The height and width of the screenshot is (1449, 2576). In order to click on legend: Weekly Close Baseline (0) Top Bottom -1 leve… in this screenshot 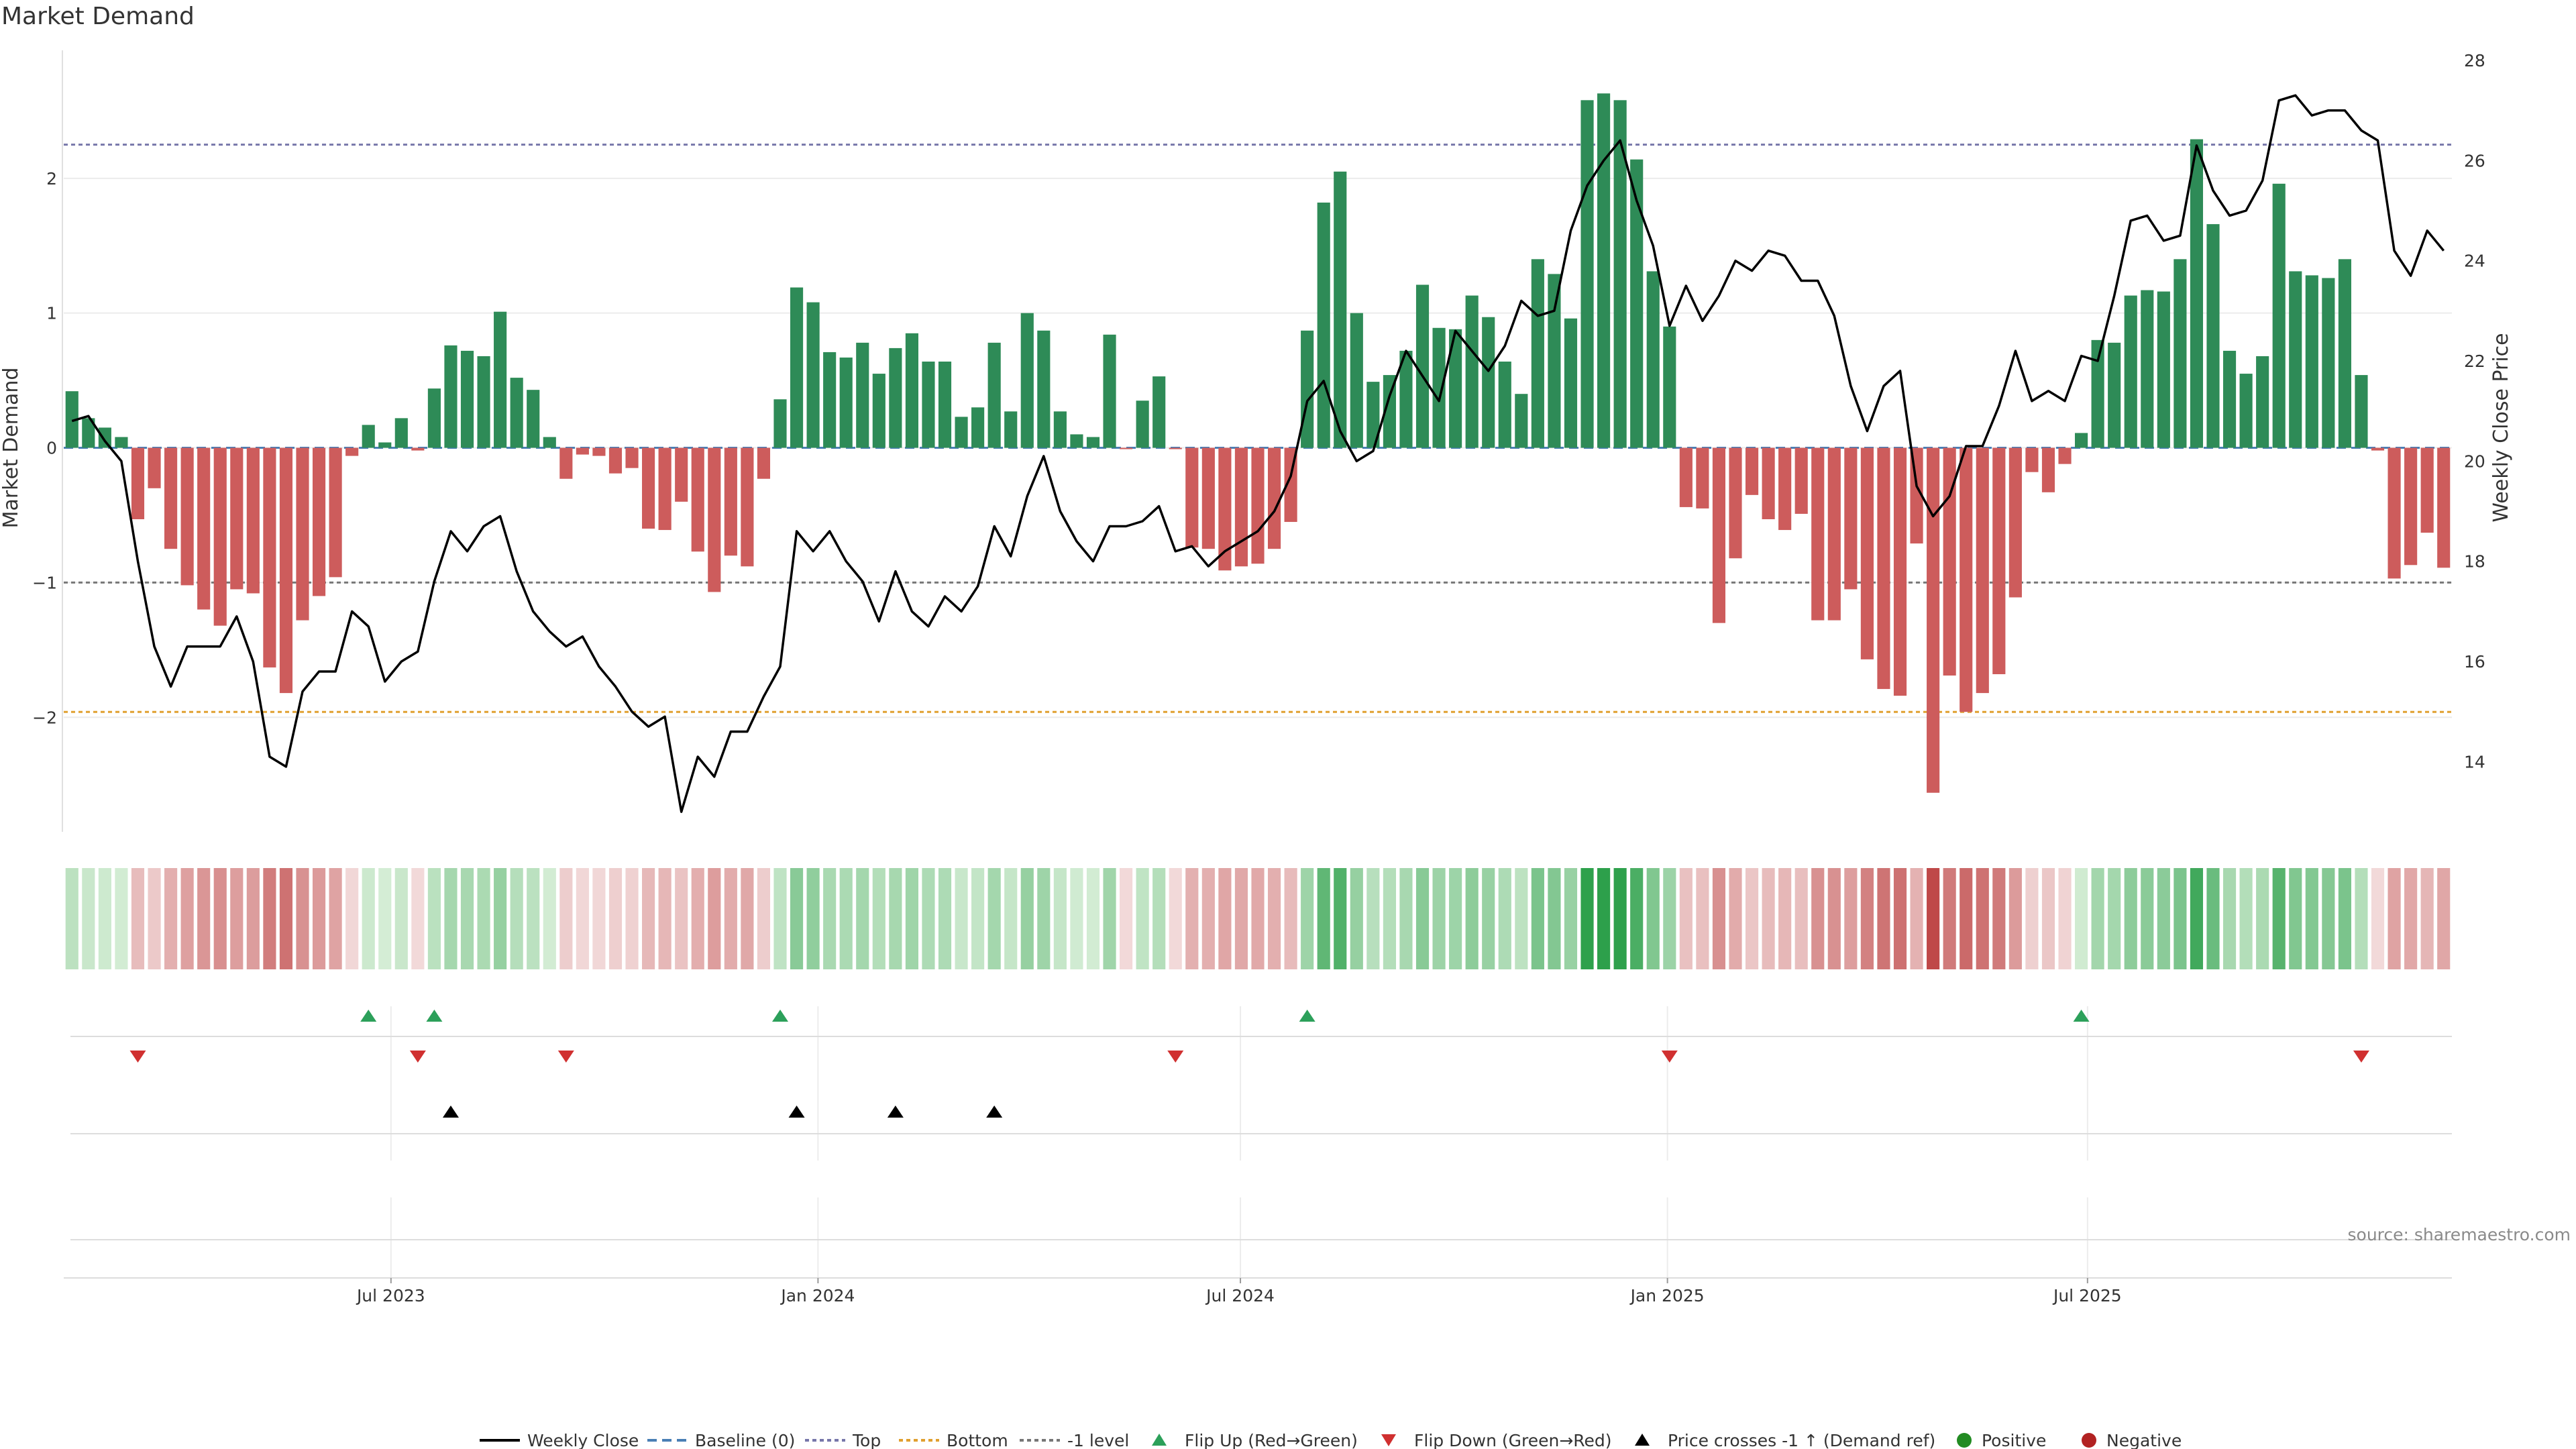, I will do `click(1331, 1440)`.